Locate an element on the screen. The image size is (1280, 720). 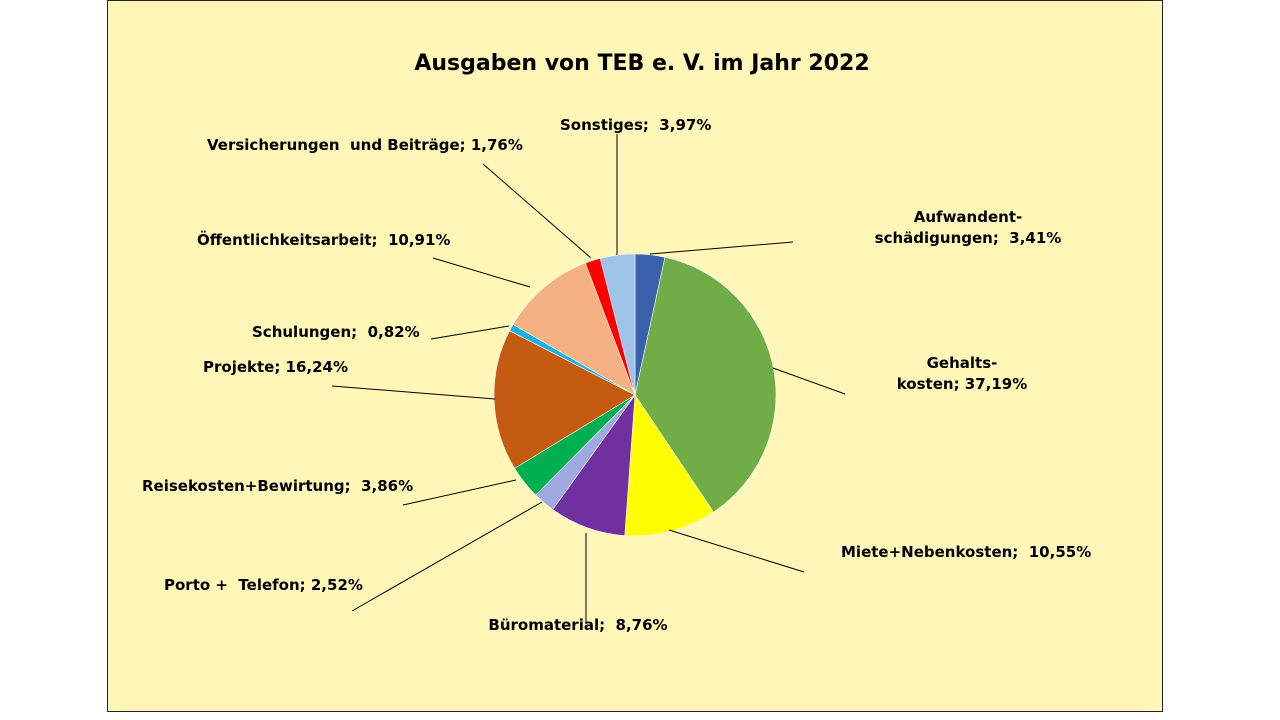
data-label-line: Porto + Telefon; 2,52% is located at coordinates (263, 585).